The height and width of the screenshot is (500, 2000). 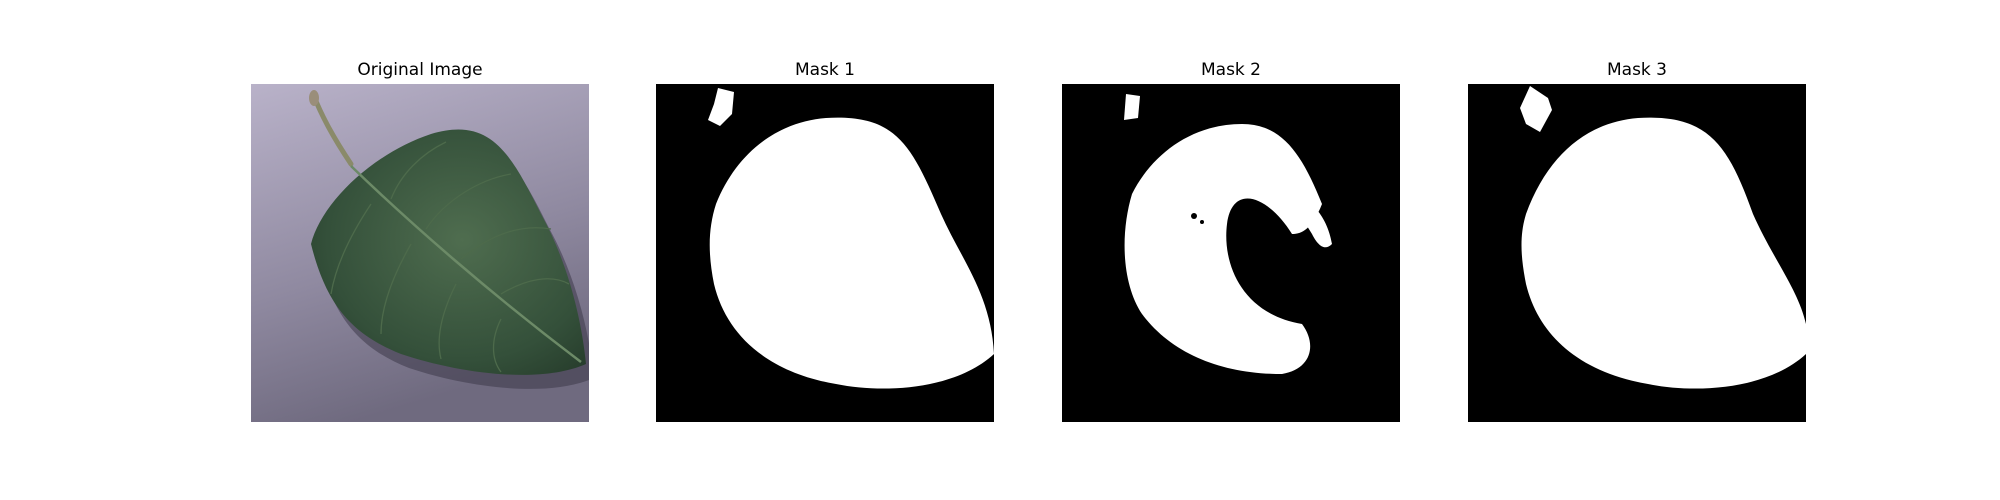 I want to click on panel-title: Mask 3, so click(x=1636, y=70).